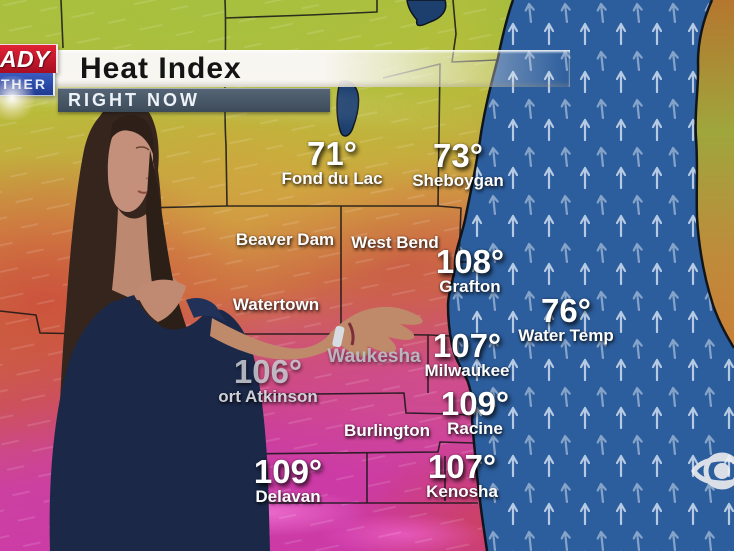  What do you see at coordinates (332, 161) in the screenshot?
I see `reading-fond-du-lac: 71° Fond du Lac` at bounding box center [332, 161].